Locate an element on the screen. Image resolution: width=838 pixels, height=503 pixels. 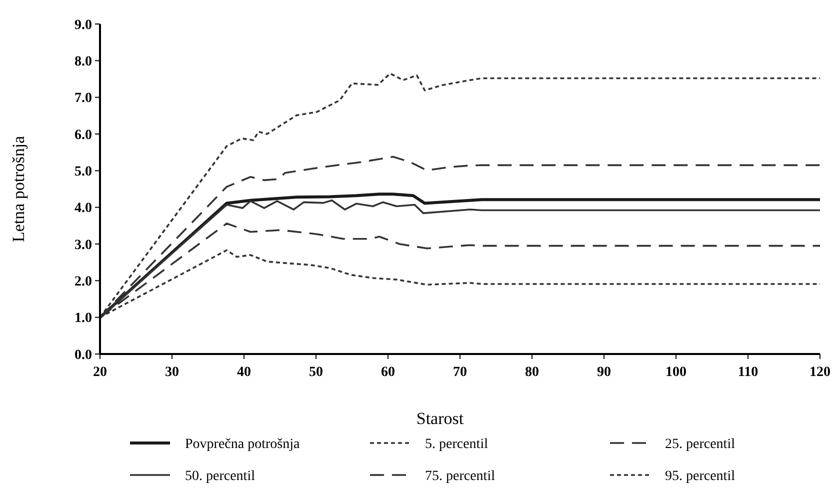
x-tick-label: 110 is located at coordinates (748, 372).